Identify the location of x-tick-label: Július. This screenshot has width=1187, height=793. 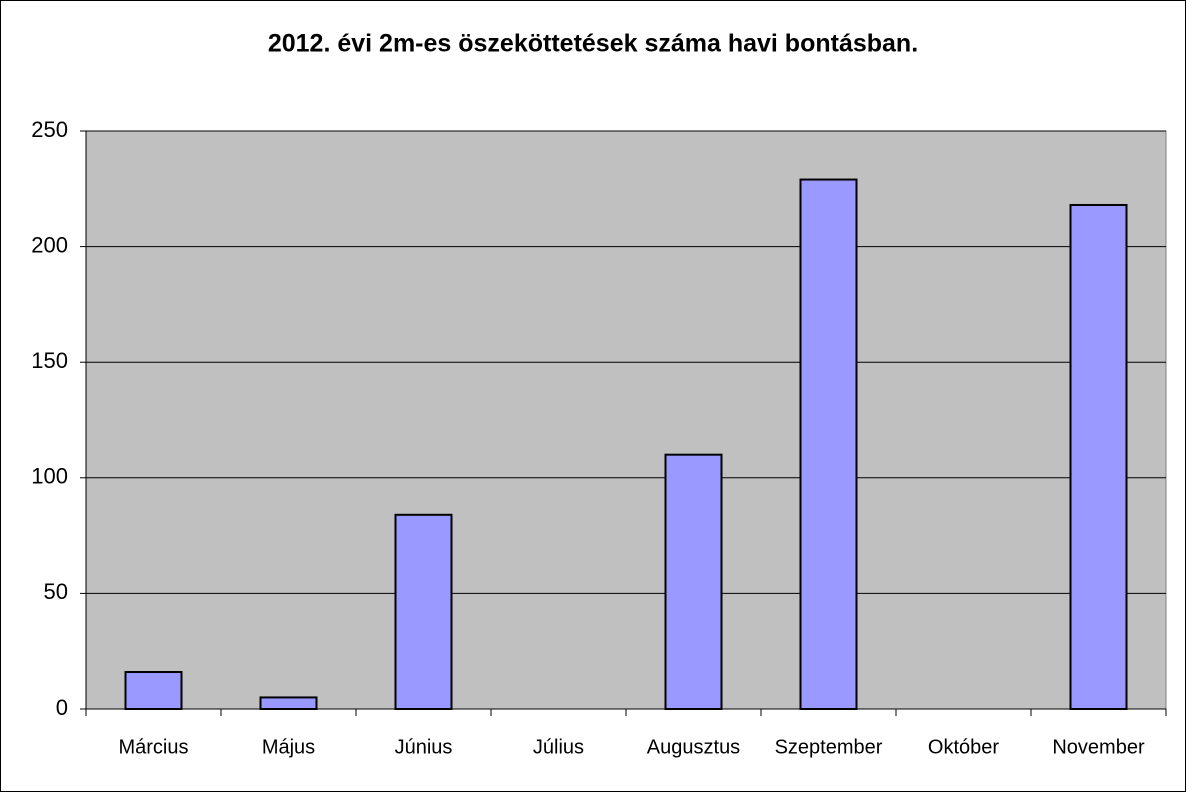
(558, 747).